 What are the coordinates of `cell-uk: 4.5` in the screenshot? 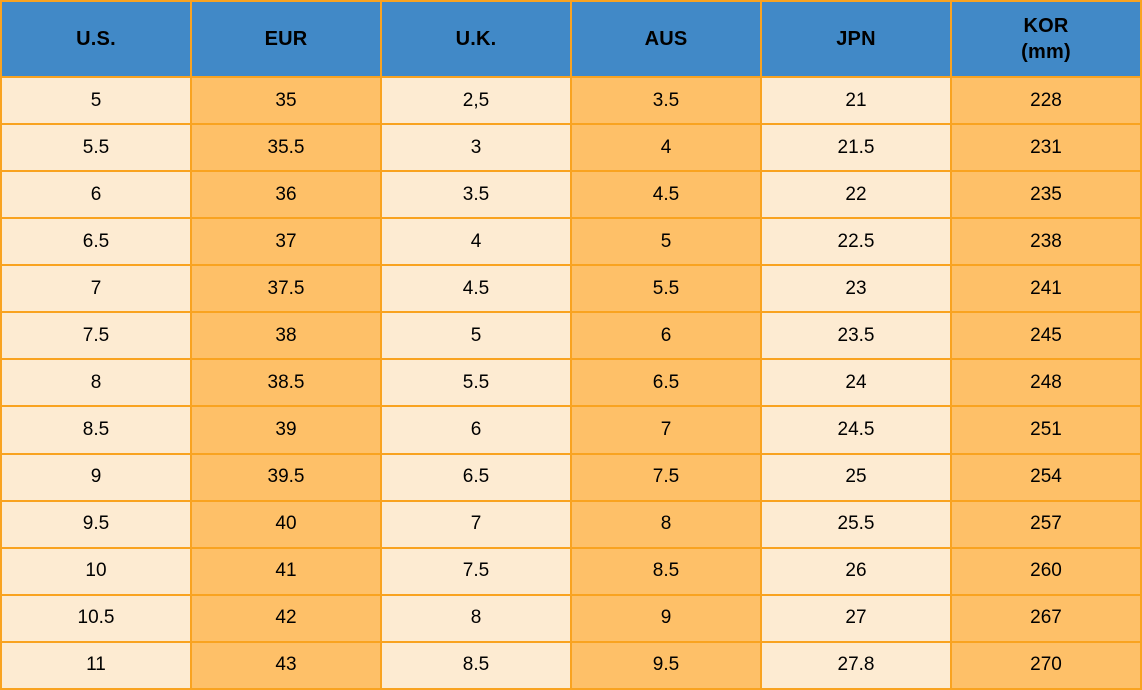 It's located at (476, 289).